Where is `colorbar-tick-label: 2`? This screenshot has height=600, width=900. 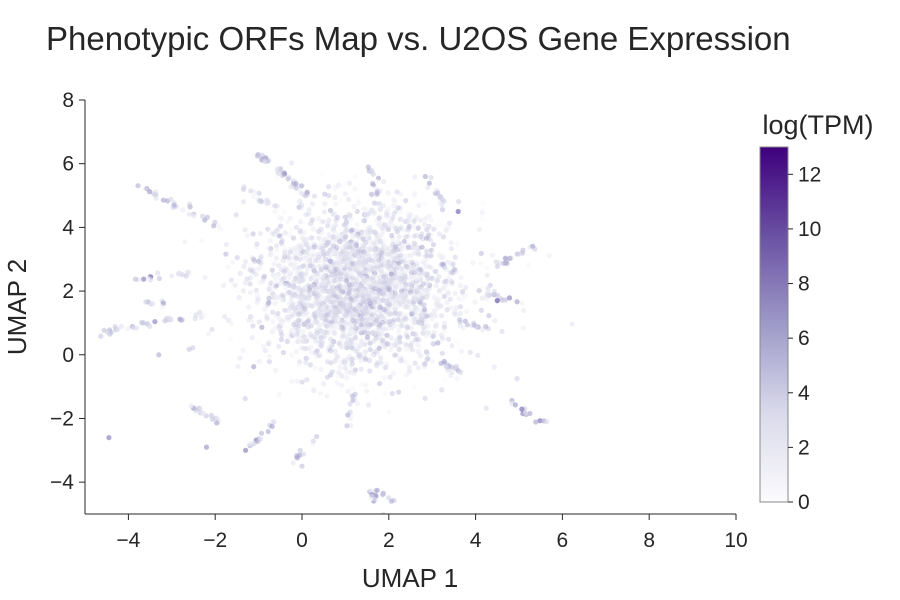
colorbar-tick-label: 2 is located at coordinates (804, 447).